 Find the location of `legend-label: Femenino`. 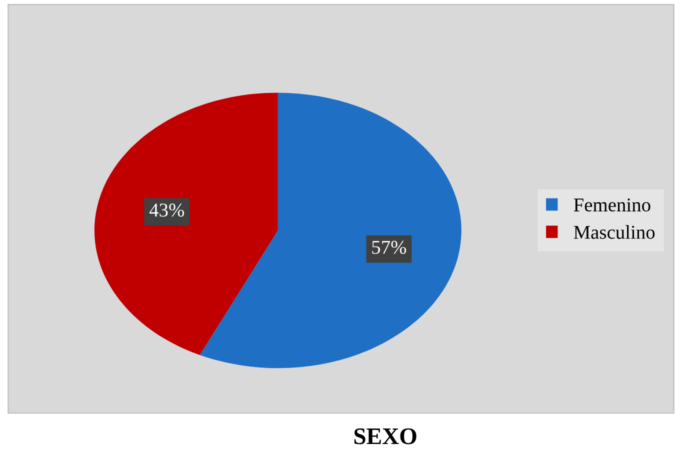

legend-label: Femenino is located at coordinates (612, 205).